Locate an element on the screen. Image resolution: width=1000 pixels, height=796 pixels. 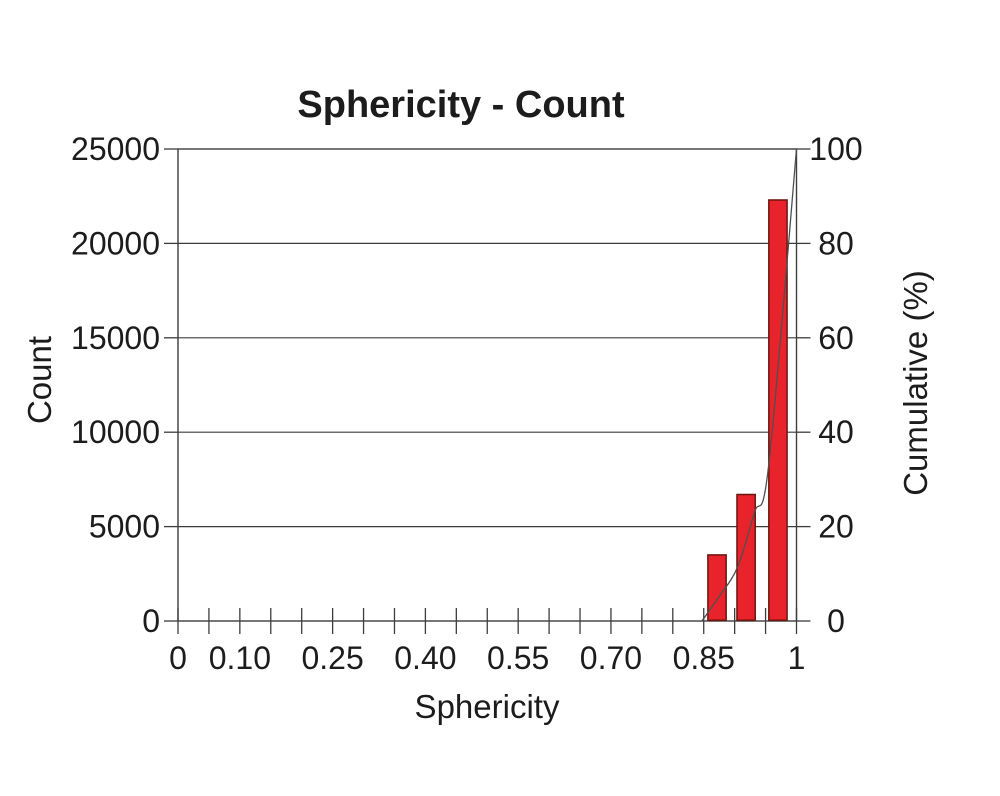
y-left-tick-label: 15000 is located at coordinates (115, 338).